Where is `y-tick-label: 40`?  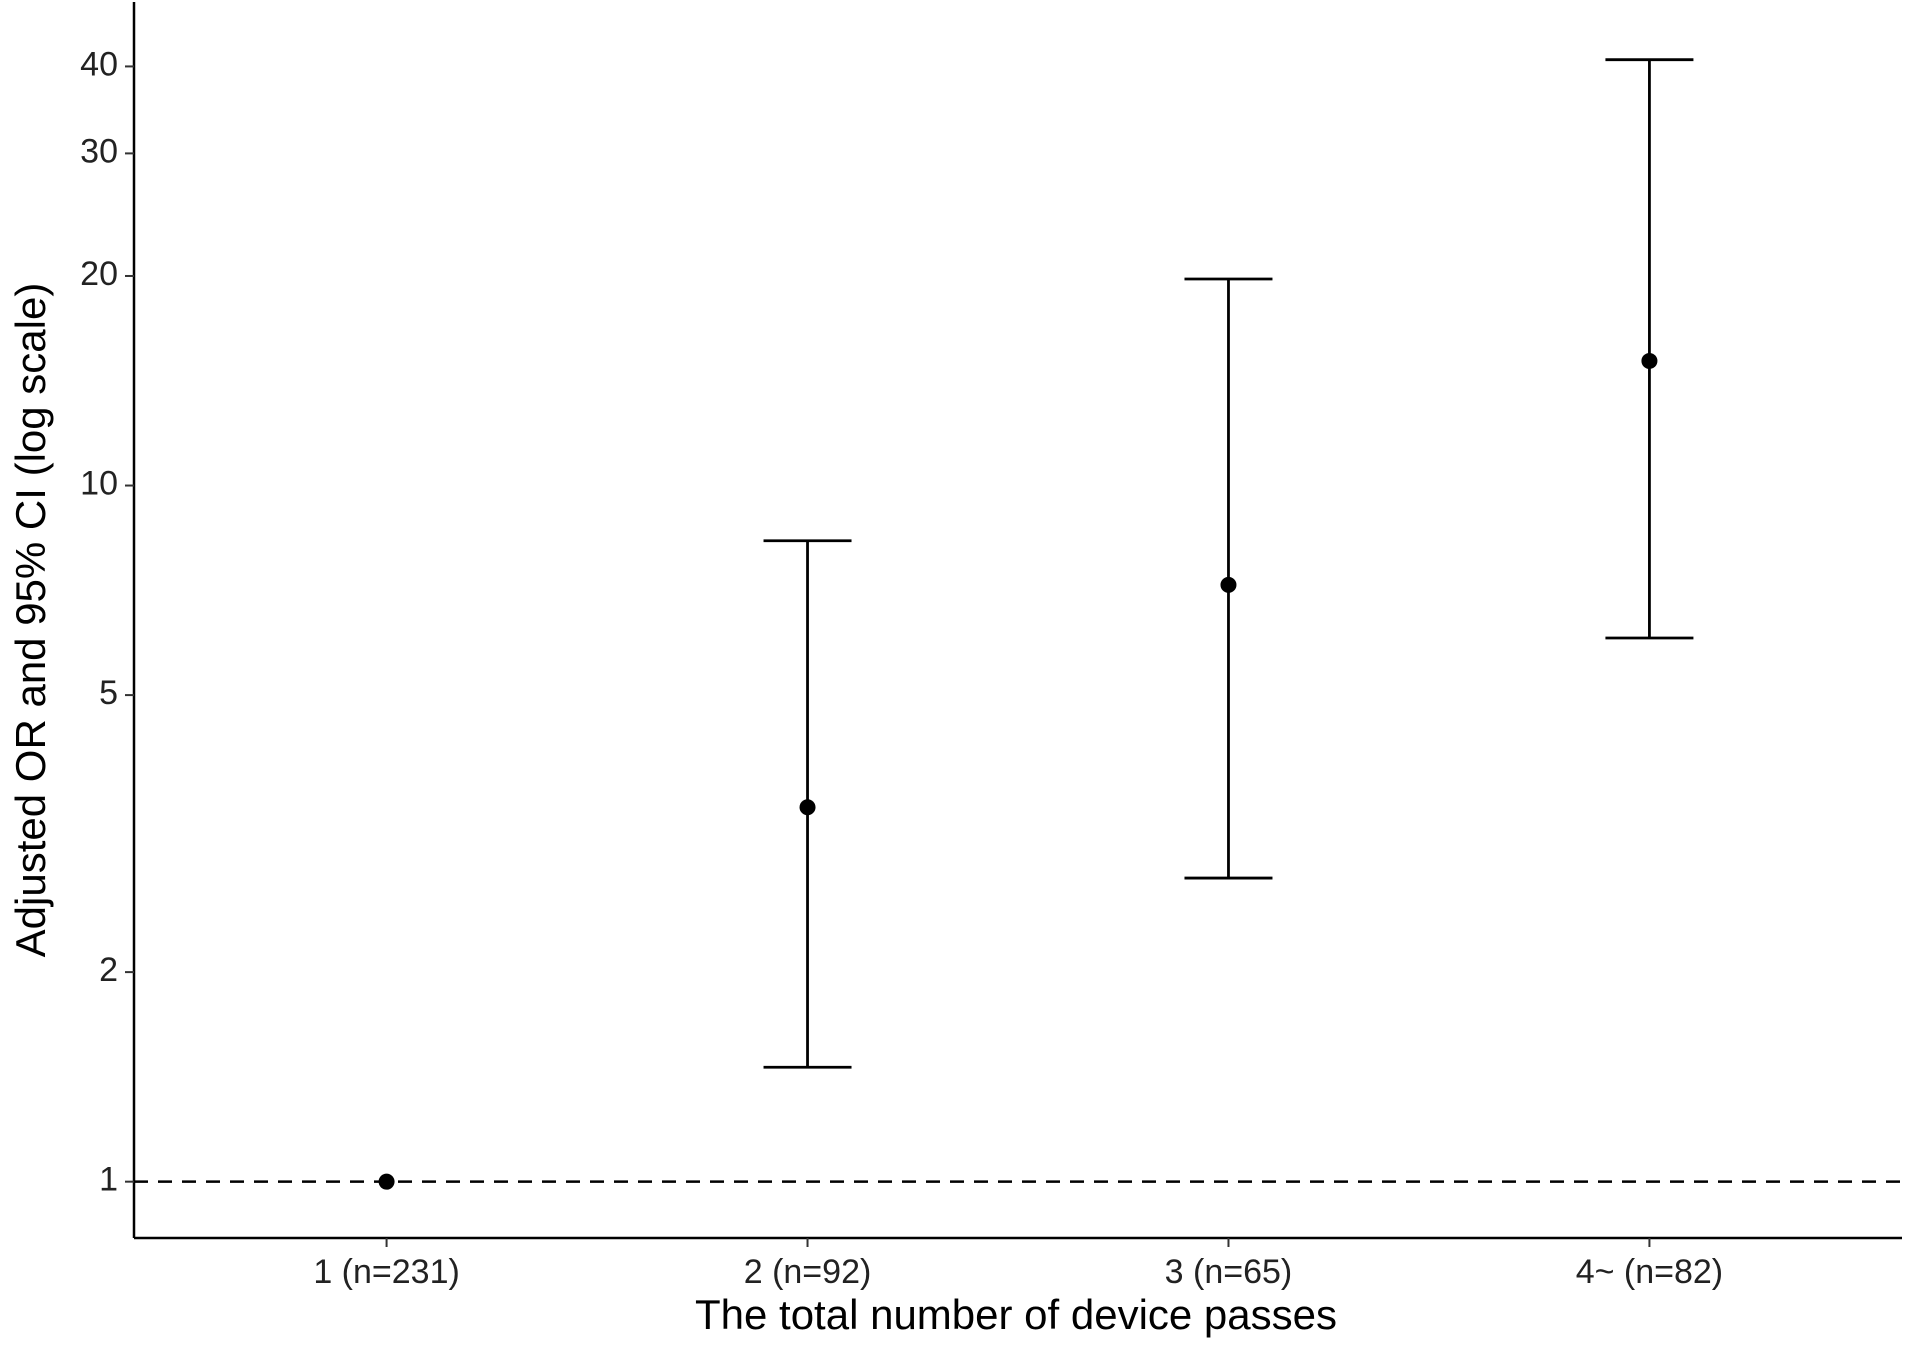 y-tick-label: 40 is located at coordinates (99, 64).